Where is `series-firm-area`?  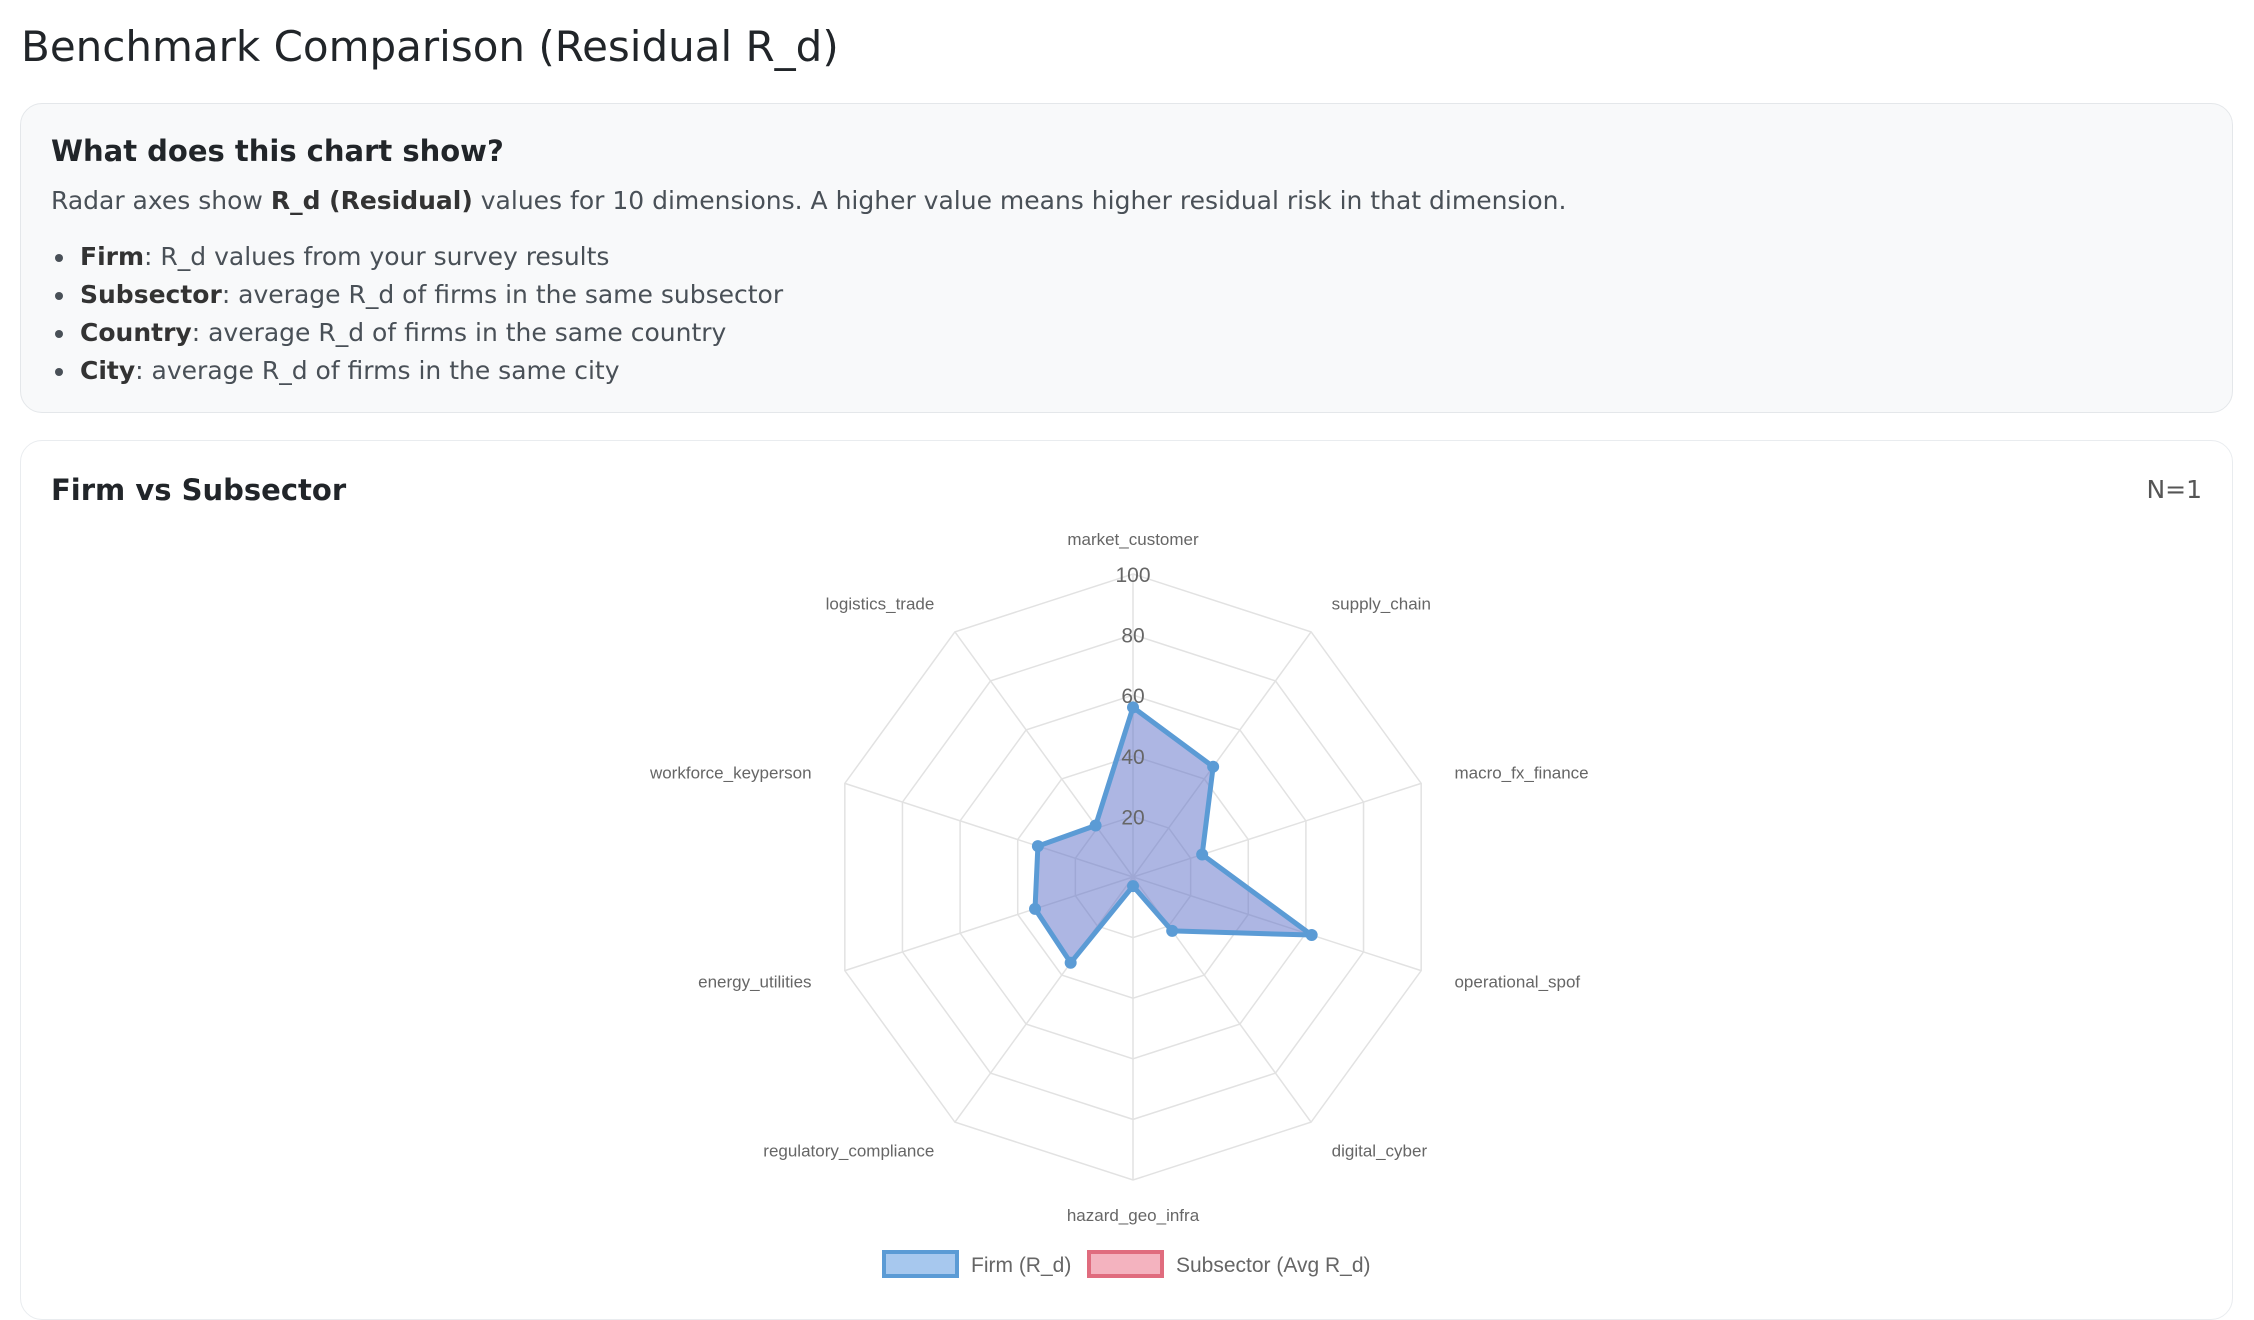
series-firm-area is located at coordinates (1173, 835).